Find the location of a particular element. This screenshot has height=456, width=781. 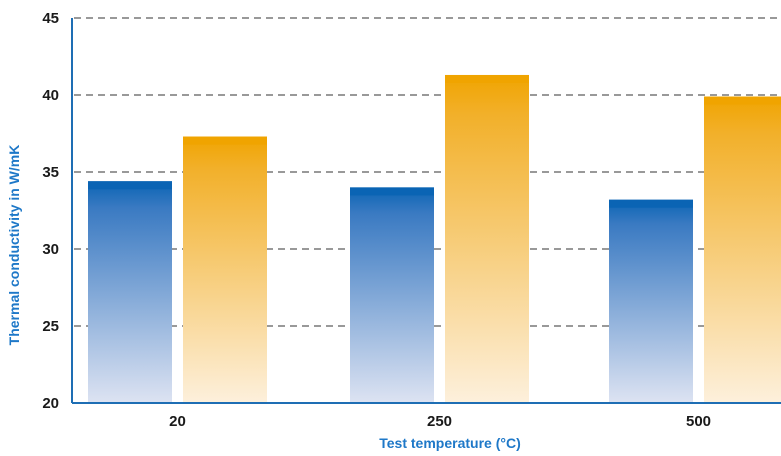

y-tick-label: 45 is located at coordinates (50, 18).